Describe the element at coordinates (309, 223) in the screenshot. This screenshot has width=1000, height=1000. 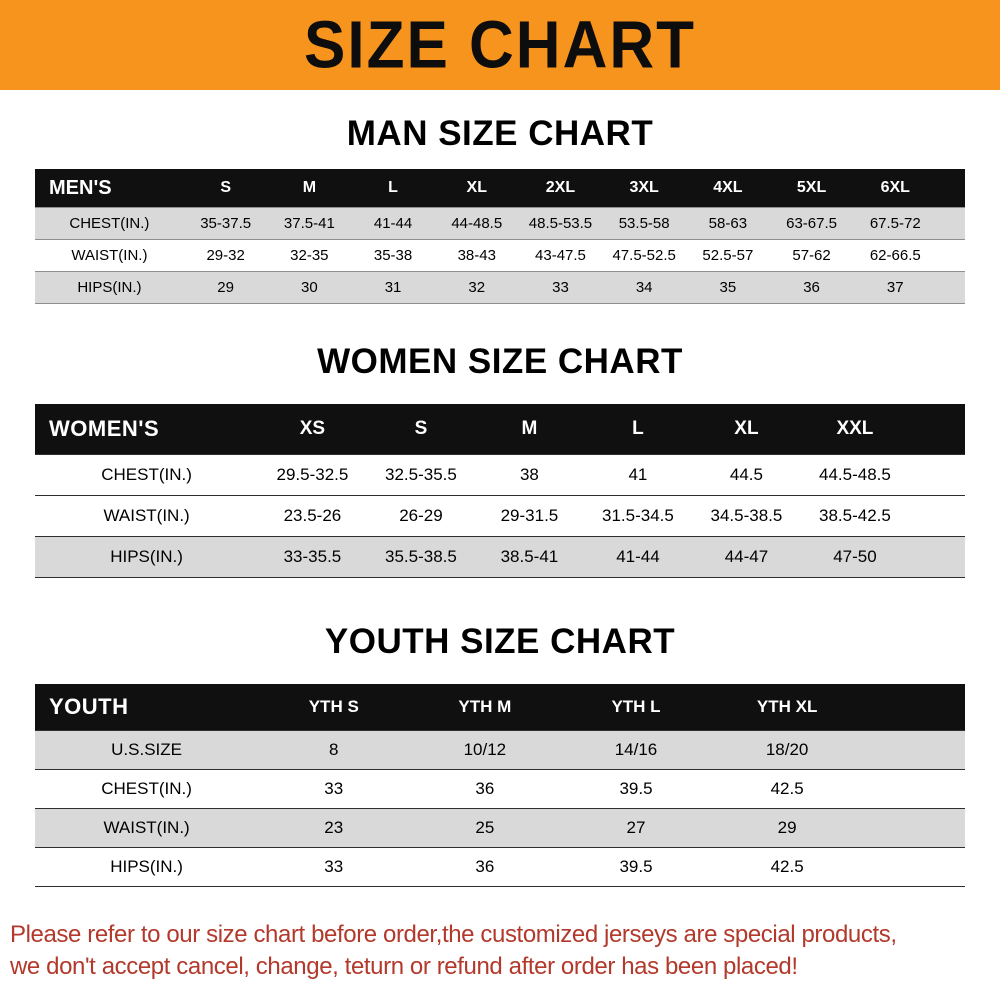
I see `table-cell: 37.5-41` at that location.